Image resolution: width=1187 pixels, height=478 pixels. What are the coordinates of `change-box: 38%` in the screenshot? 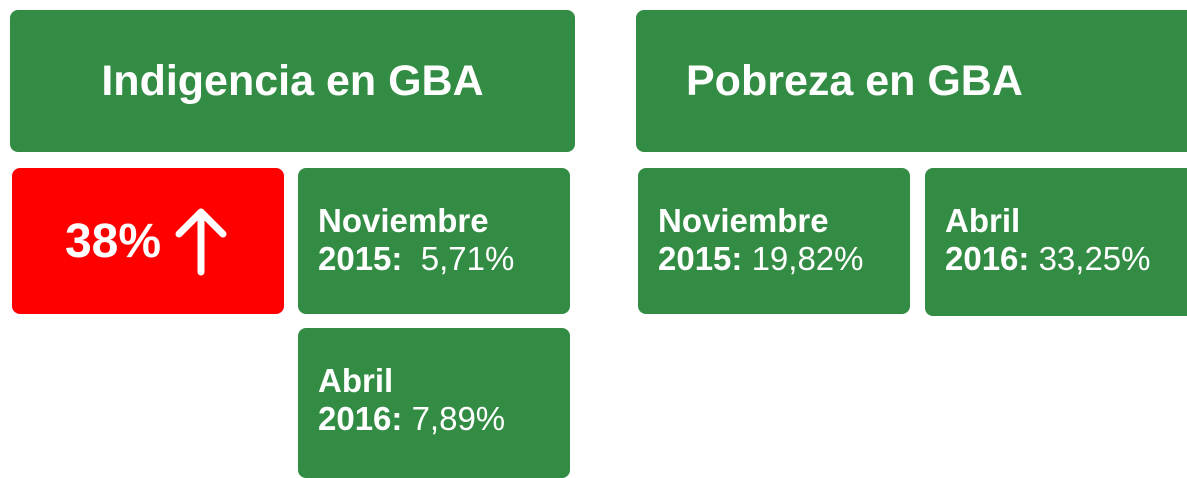 It's located at (148, 241).